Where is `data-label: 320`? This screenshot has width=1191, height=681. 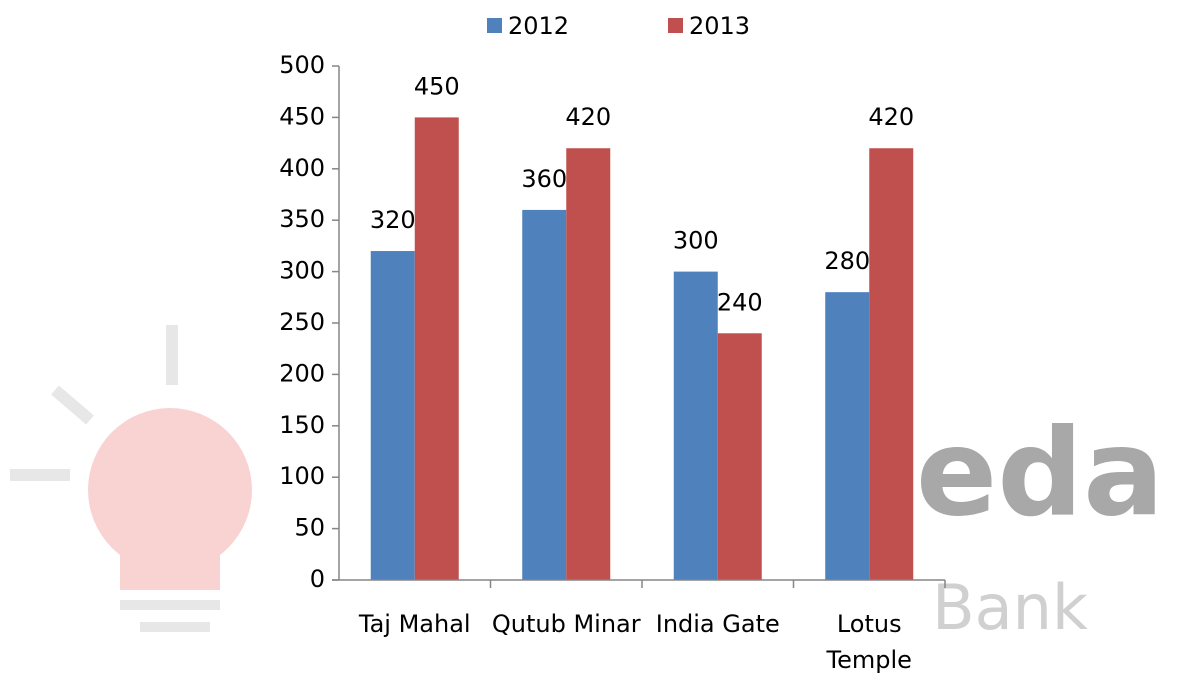
data-label: 320 is located at coordinates (393, 220).